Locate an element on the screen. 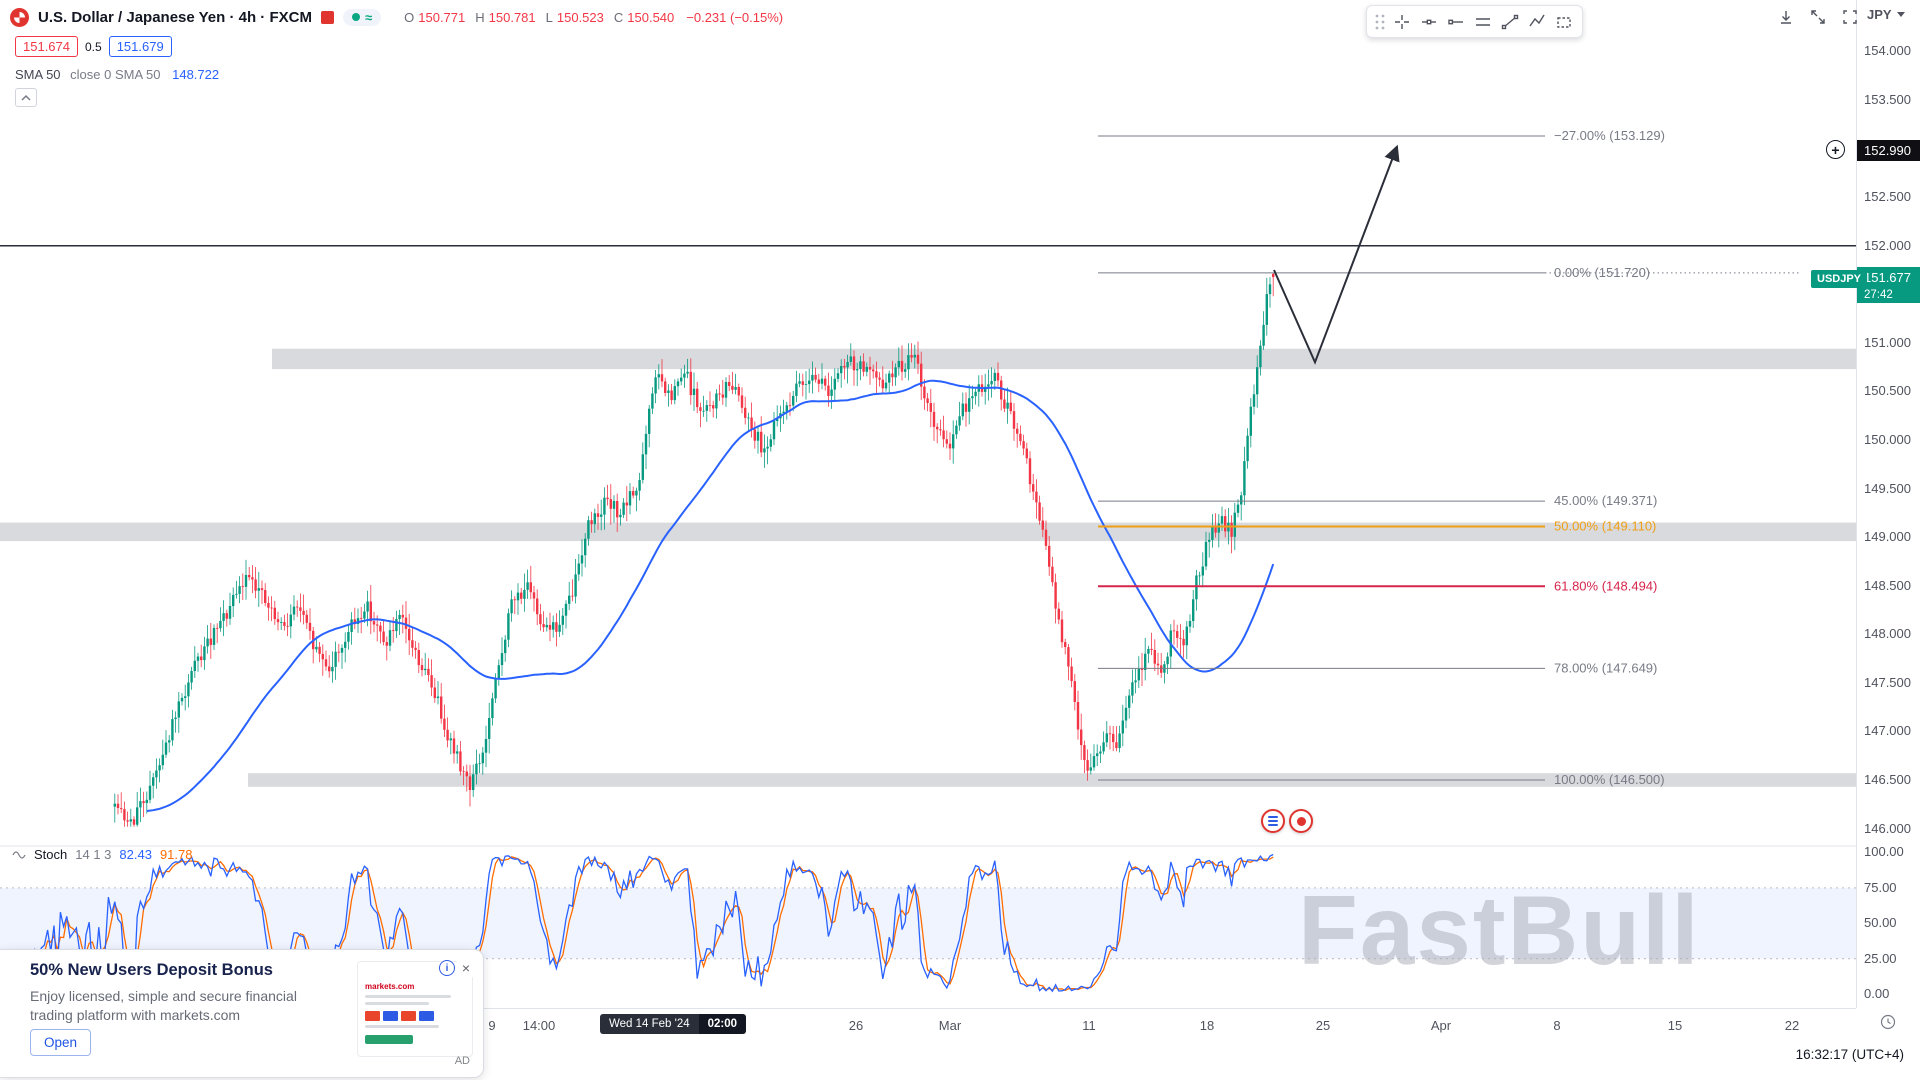 The image size is (1920, 1080). broker-logo-button is located at coordinates (1273, 821).